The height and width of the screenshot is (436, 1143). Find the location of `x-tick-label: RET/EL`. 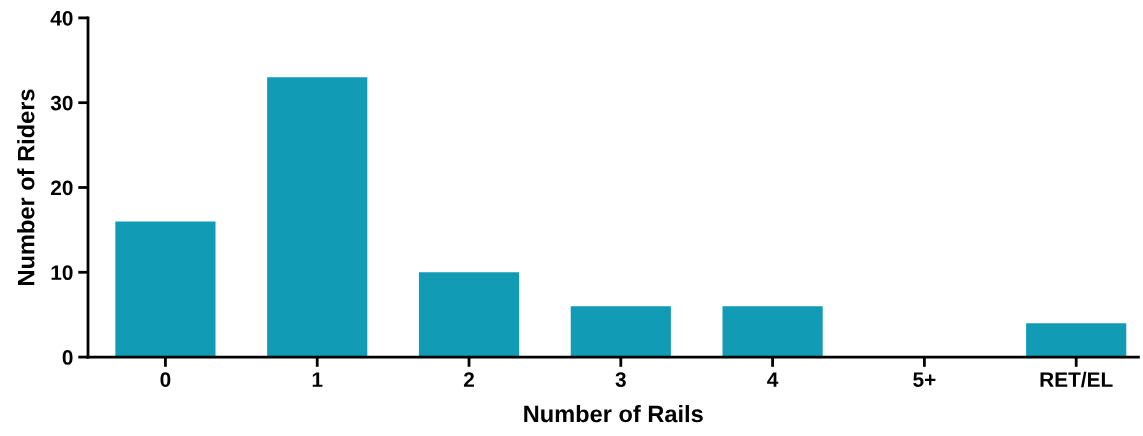

x-tick-label: RET/EL is located at coordinates (1076, 379).